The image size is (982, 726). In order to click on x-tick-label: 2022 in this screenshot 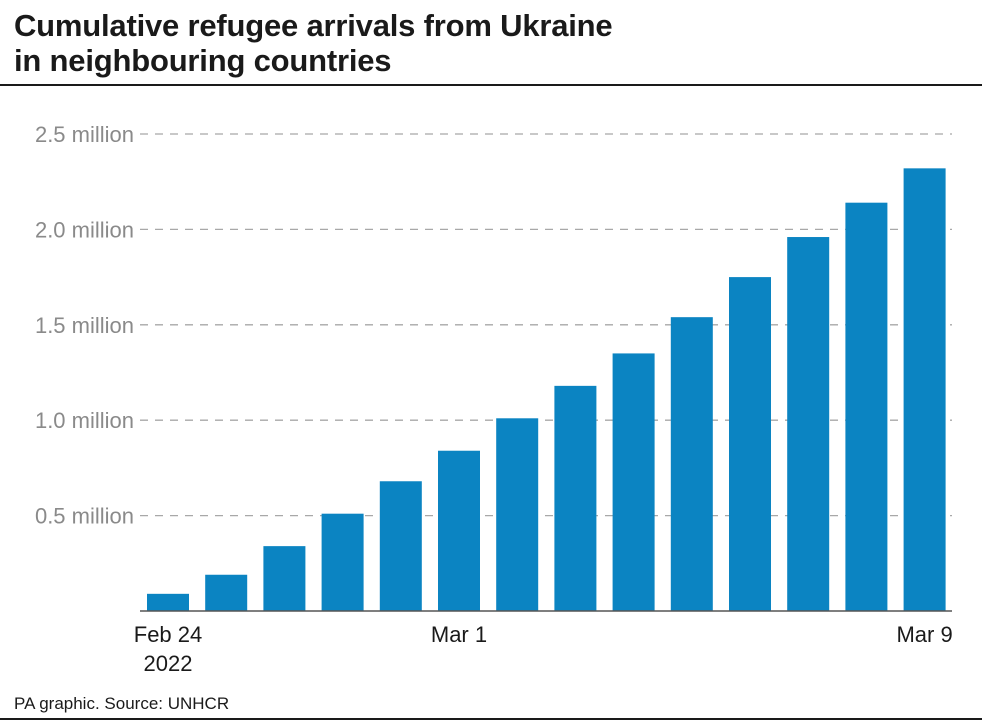, I will do `click(168, 663)`.